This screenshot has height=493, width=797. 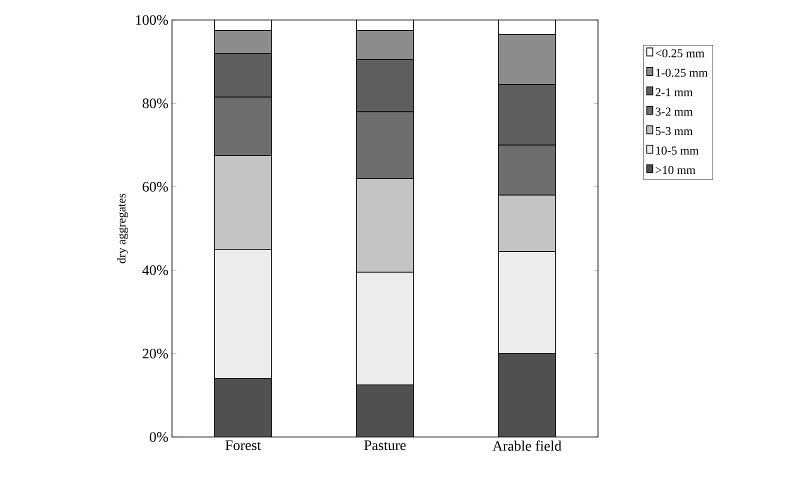 What do you see at coordinates (674, 92) in the screenshot?
I see `legend-label: 2-1 mm` at bounding box center [674, 92].